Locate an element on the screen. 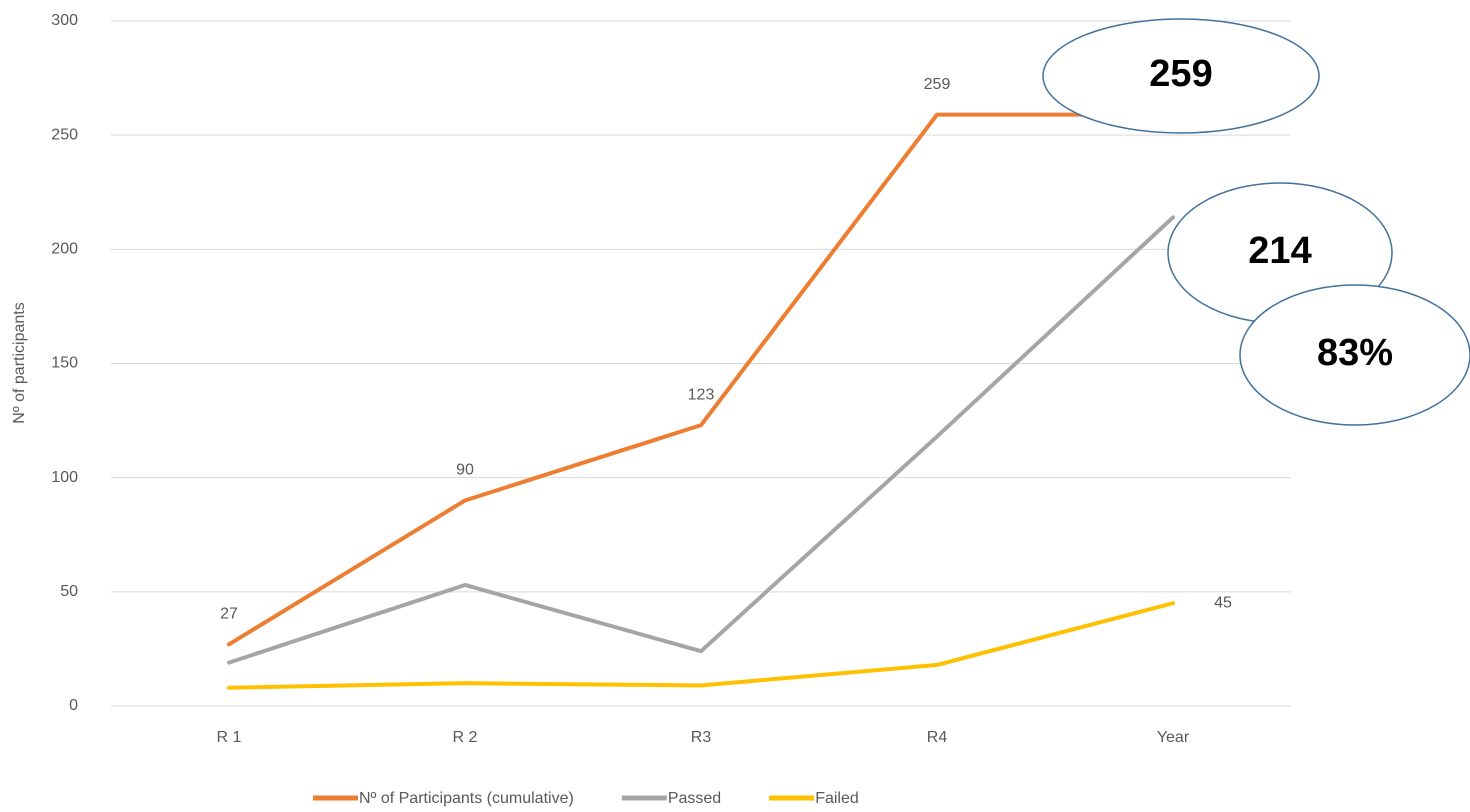 The image size is (1470, 812). data-label: 27 is located at coordinates (229, 614).